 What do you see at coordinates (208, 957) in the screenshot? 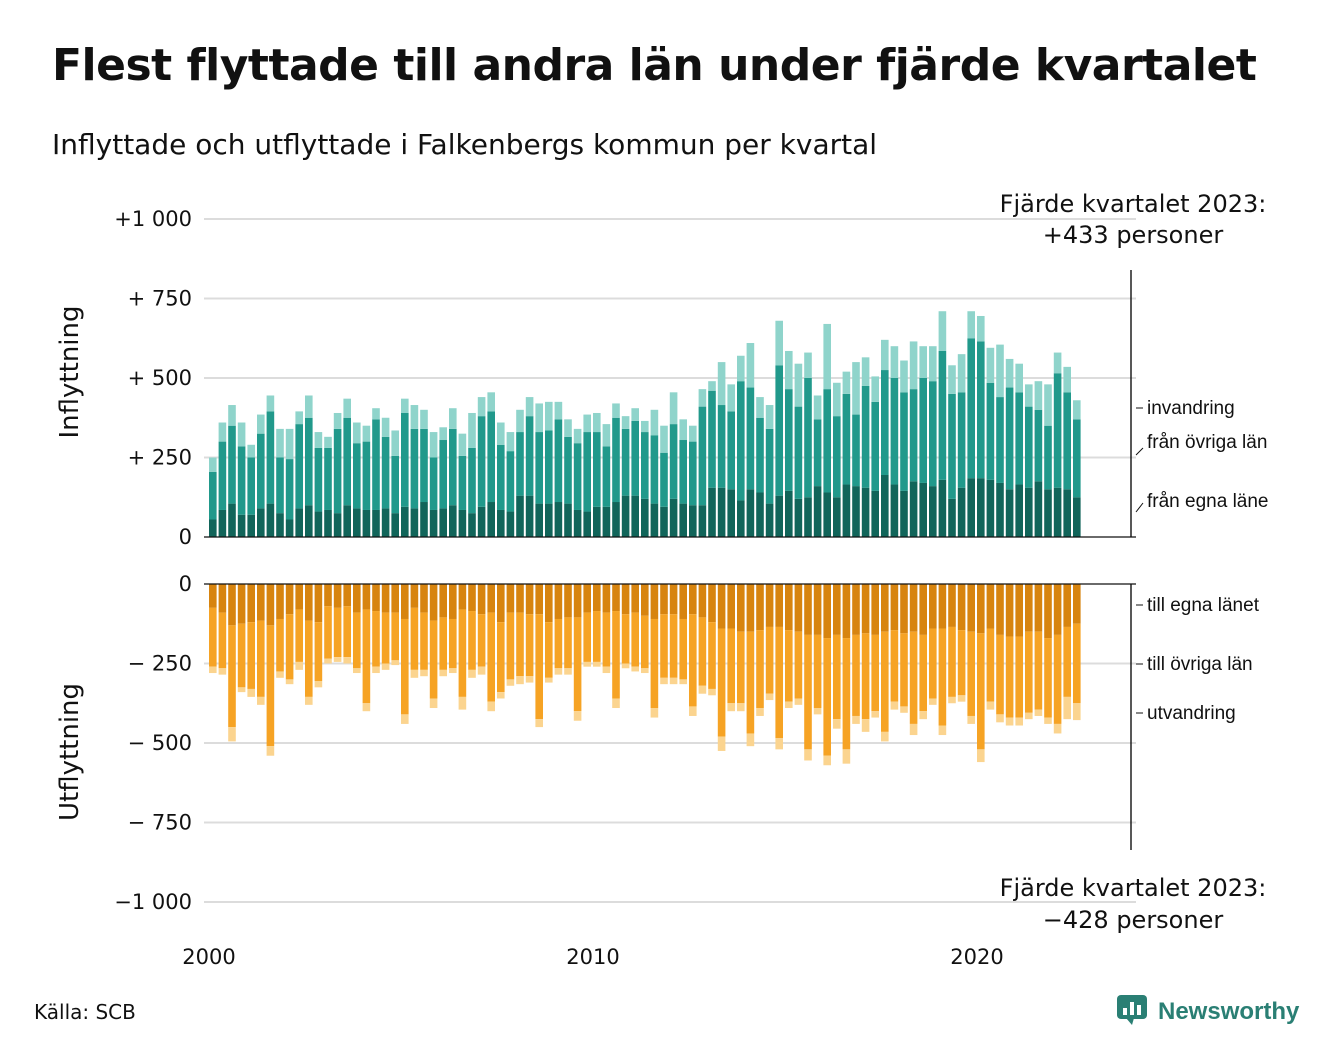
I see `x-tick-label: 2000` at bounding box center [208, 957].